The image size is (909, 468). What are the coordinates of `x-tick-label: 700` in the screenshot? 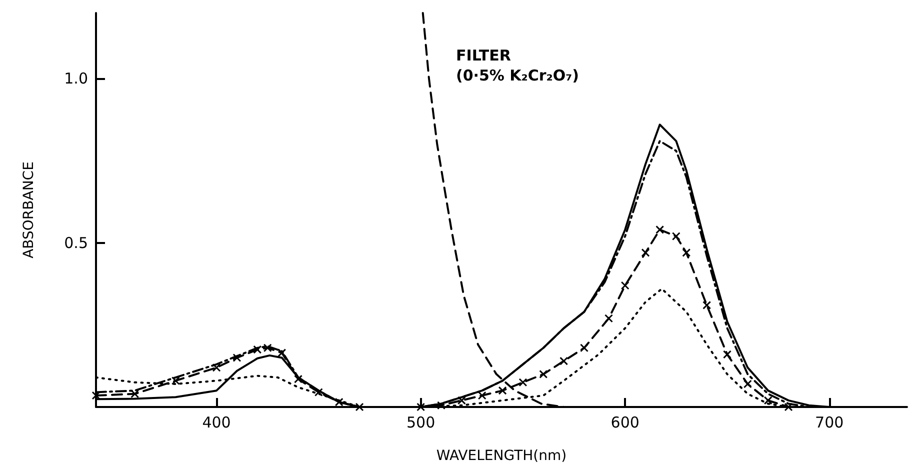 It's located at (829, 423).